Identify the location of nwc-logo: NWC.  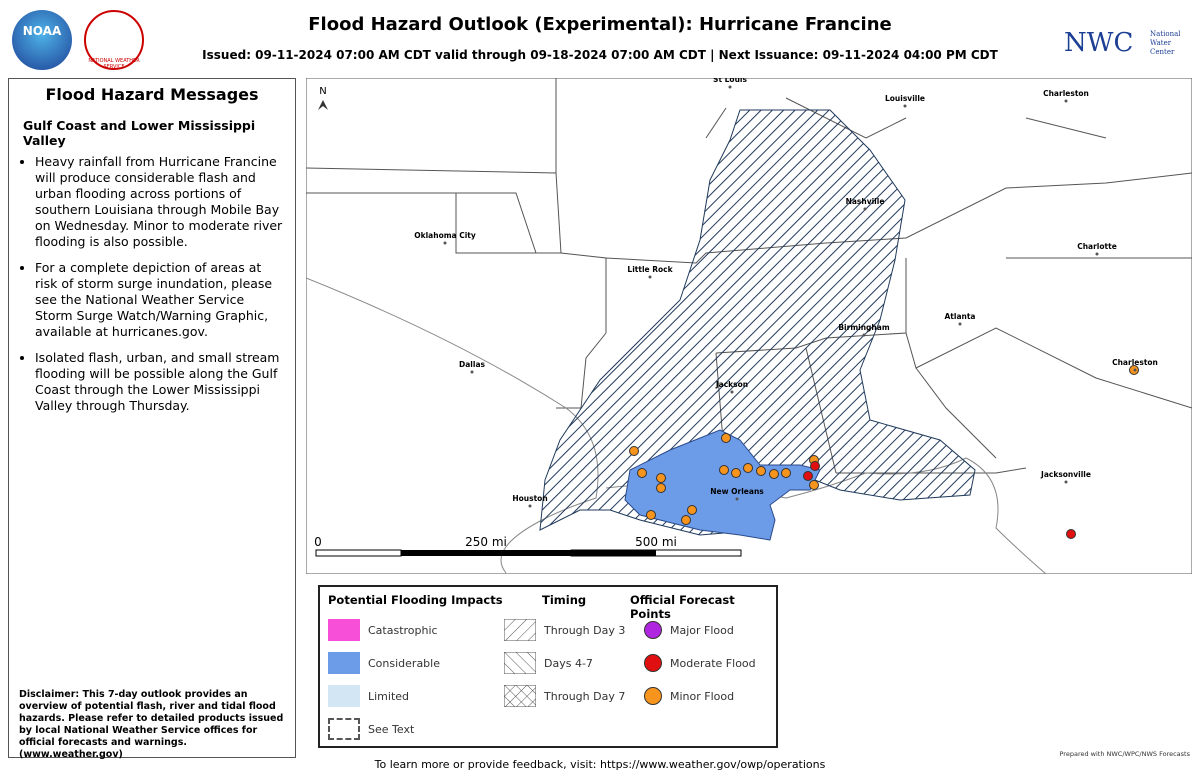
(1099, 43).